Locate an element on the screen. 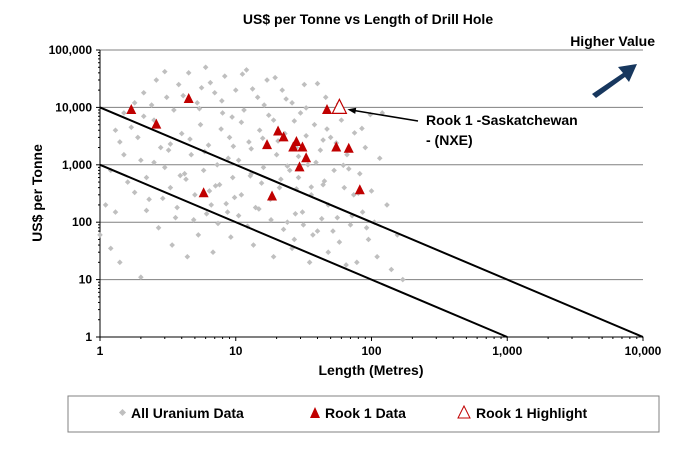  higher-value-arrow-icon is located at coordinates (614, 81).